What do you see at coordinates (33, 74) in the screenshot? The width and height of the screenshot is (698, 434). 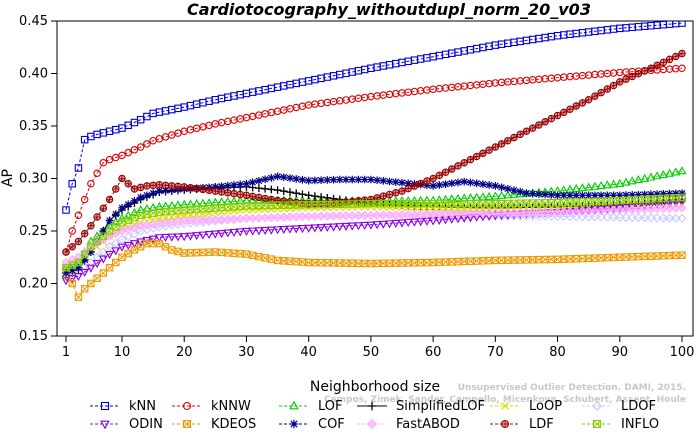 I see `y-tick-label: 0.40` at bounding box center [33, 74].